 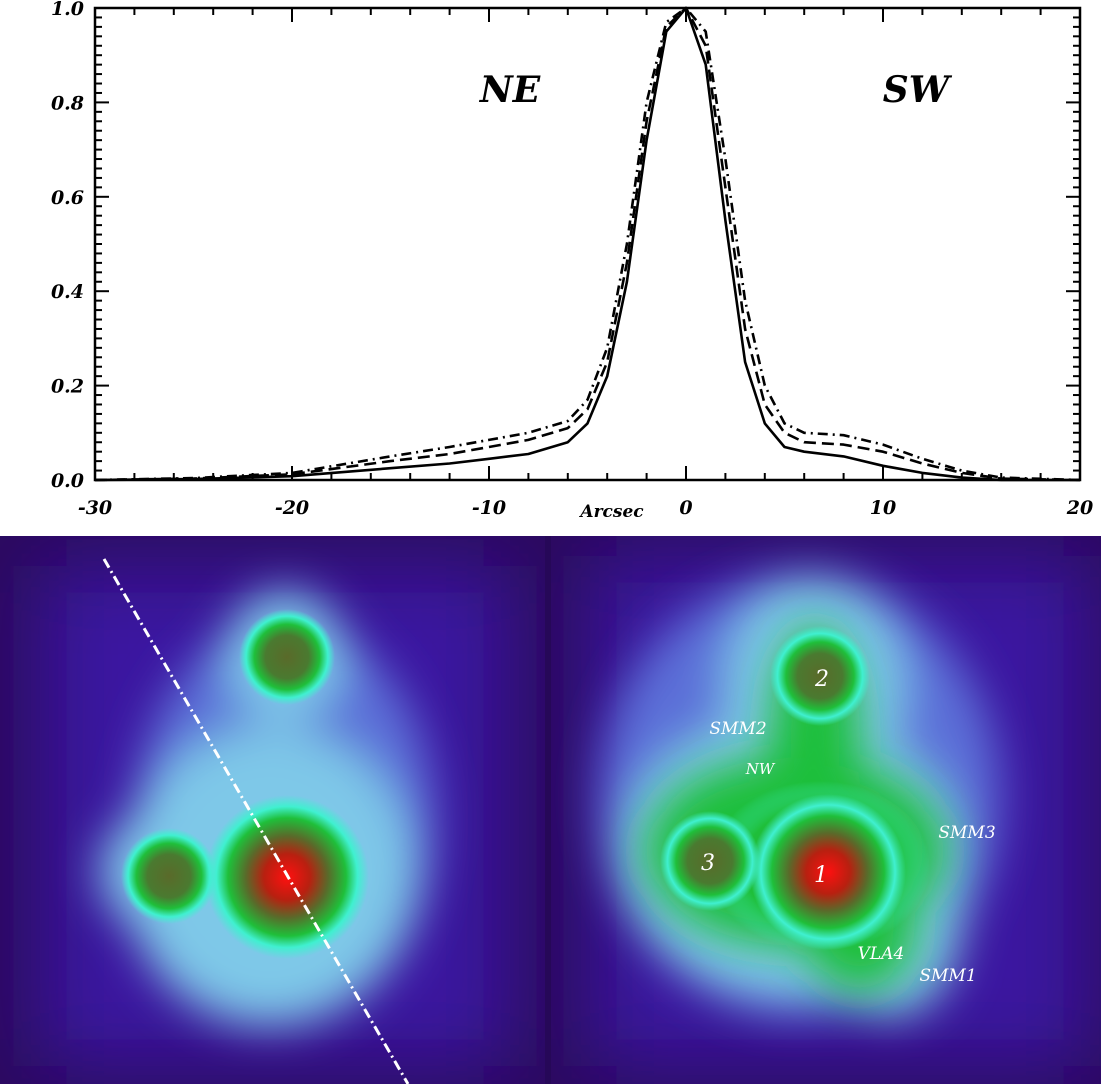 I want to click on x-axis-label: Arcsec, so click(x=611, y=512).